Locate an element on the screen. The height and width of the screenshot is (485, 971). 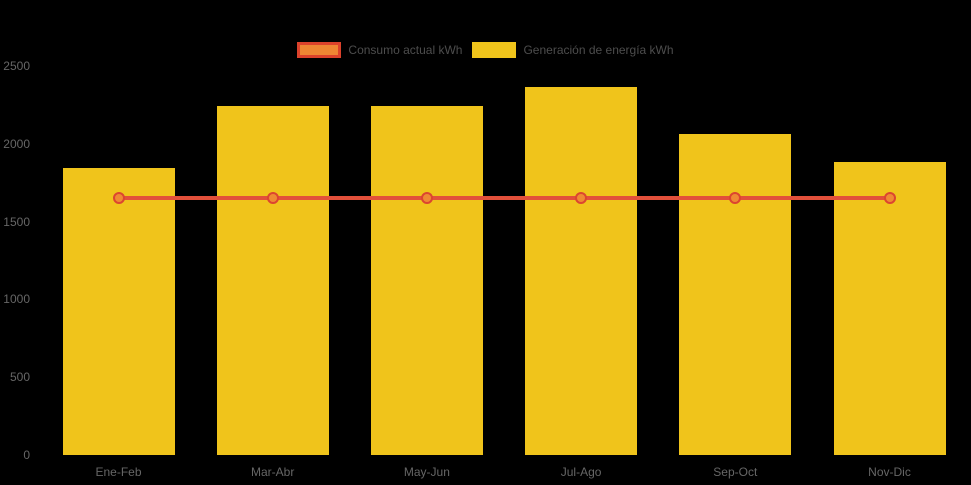
x-axis-label: Nov-Dic is located at coordinates (889, 472).